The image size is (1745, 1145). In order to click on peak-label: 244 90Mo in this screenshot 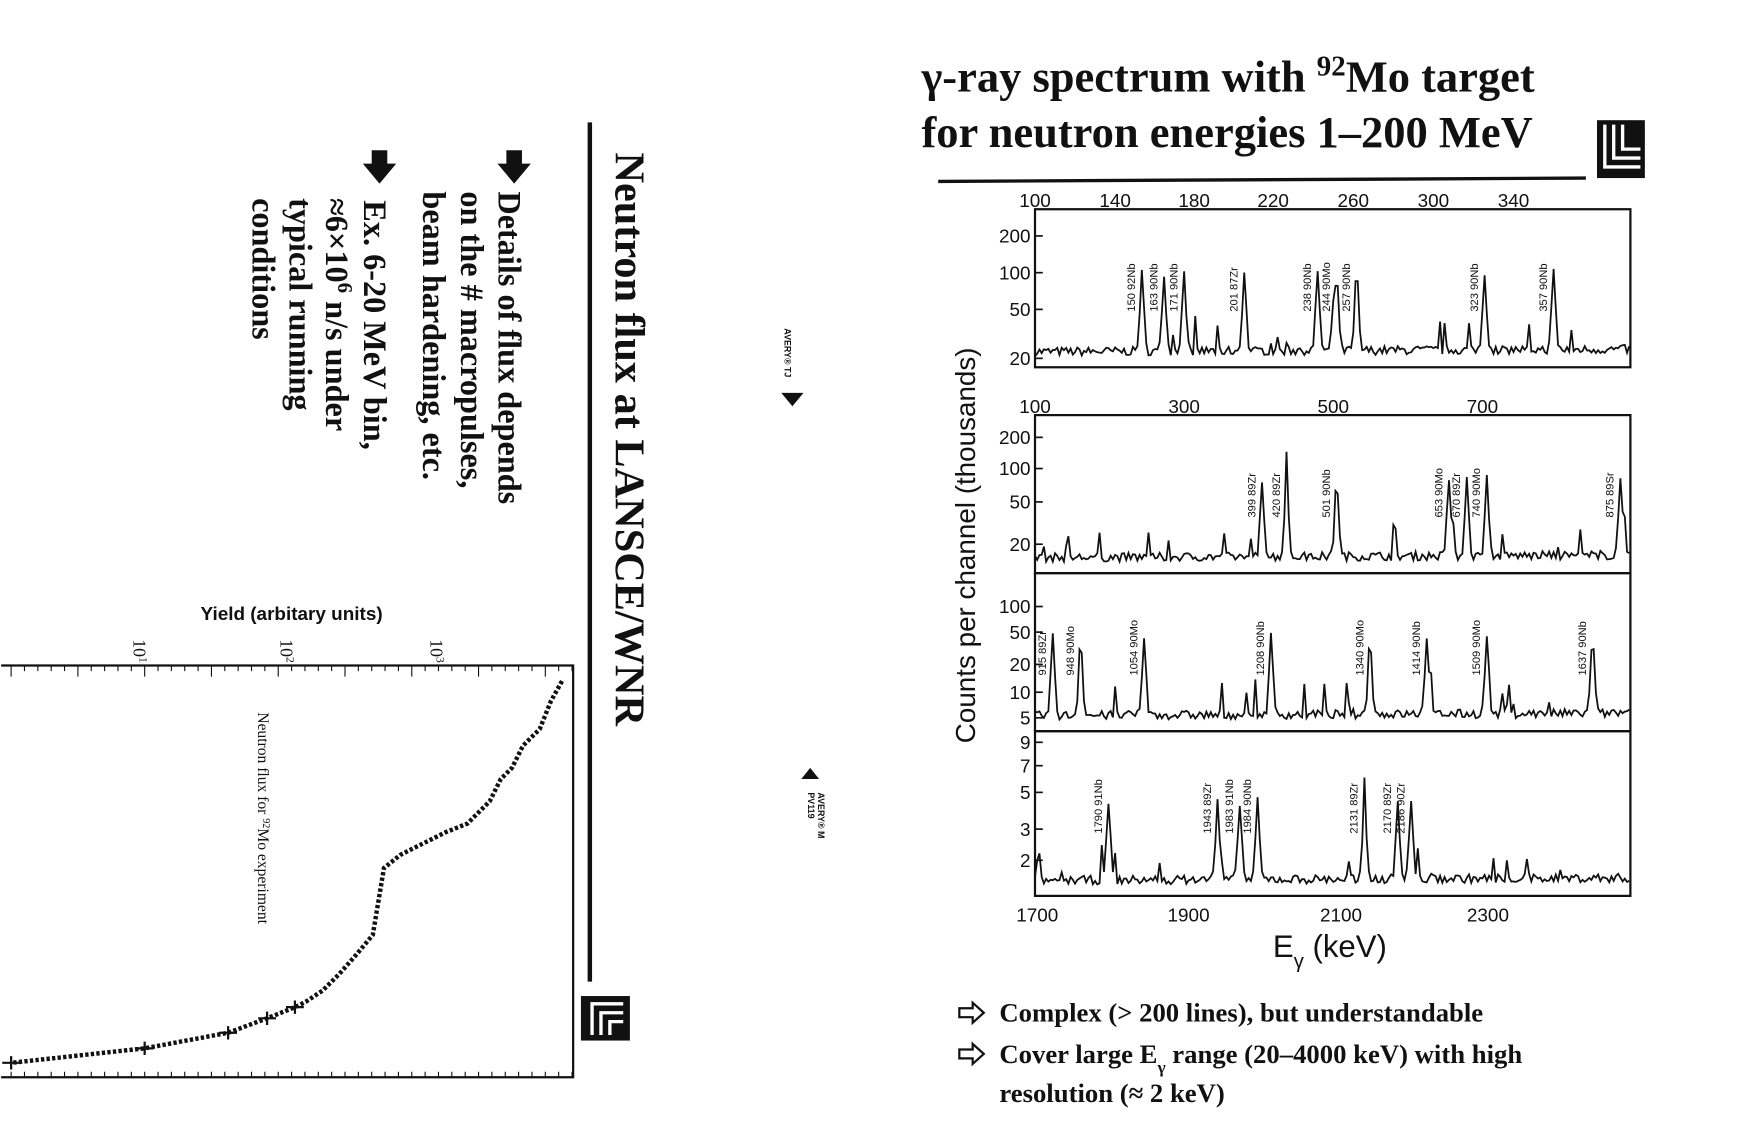, I will do `click(1327, 286)`.